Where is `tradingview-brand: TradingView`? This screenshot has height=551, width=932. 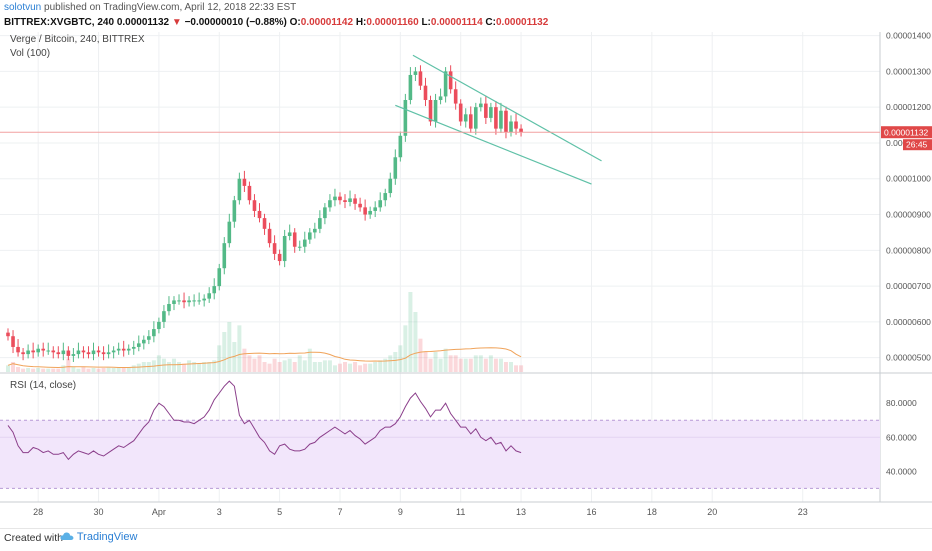
tradingview-brand: TradingView is located at coordinates (107, 537).